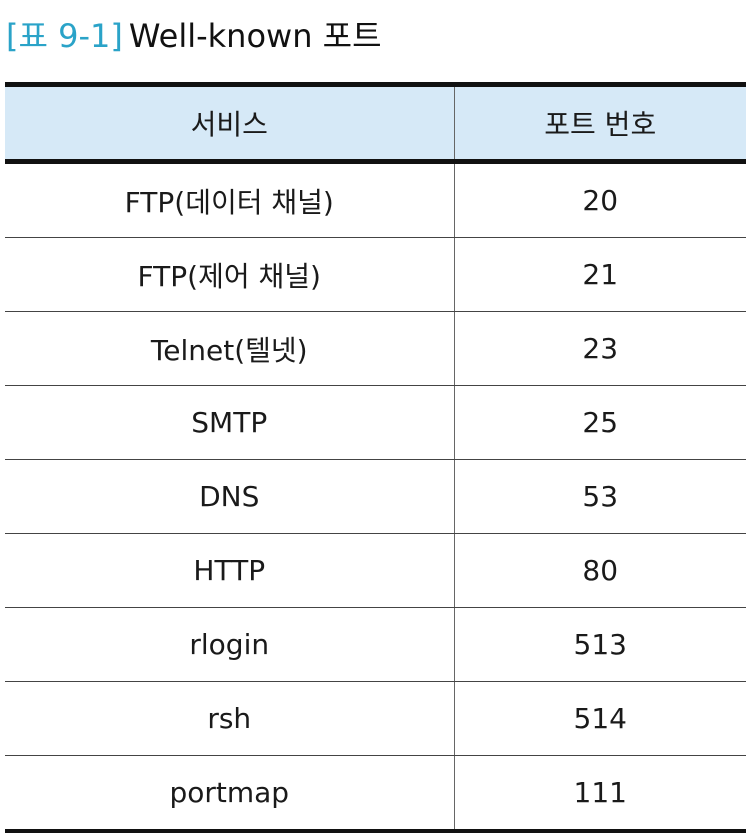 The image size is (751, 834). I want to click on port-cell: 25, so click(600, 422).